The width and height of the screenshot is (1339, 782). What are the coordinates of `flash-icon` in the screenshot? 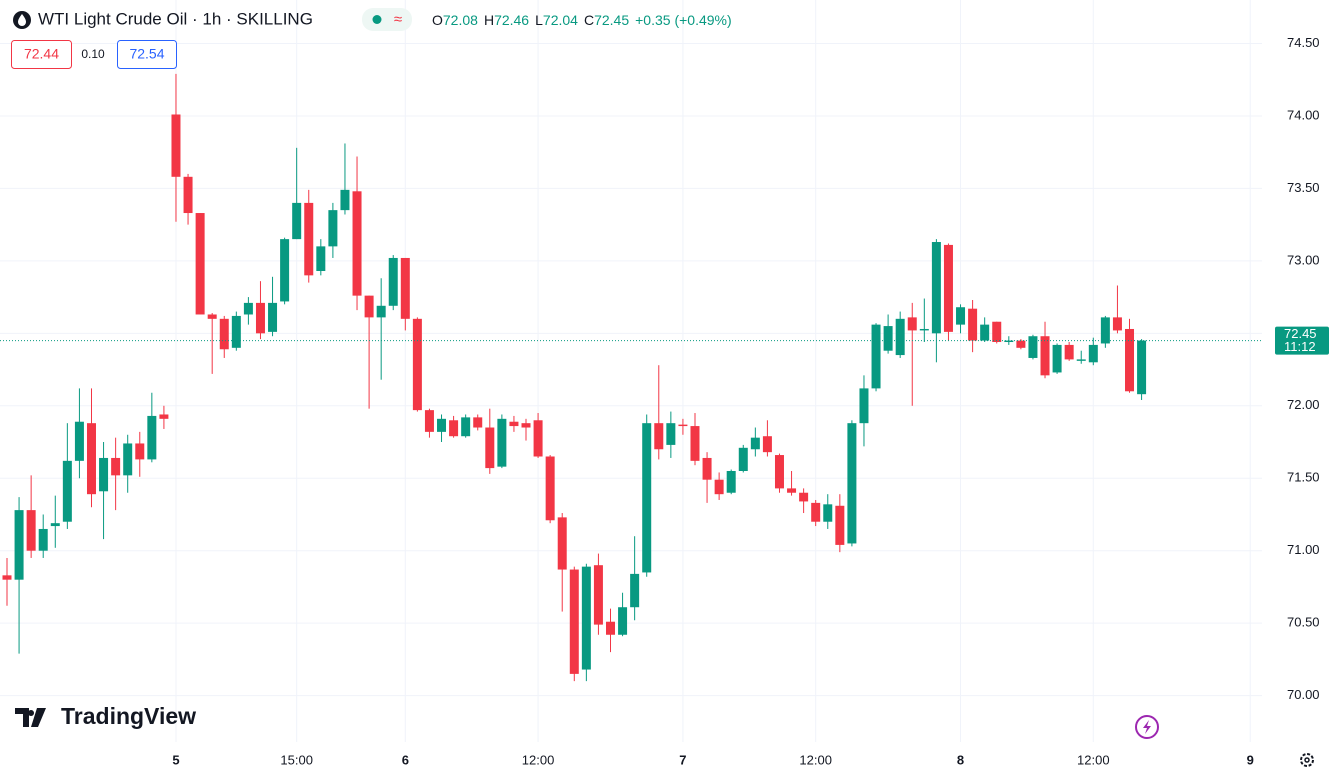 It's located at (1147, 727).